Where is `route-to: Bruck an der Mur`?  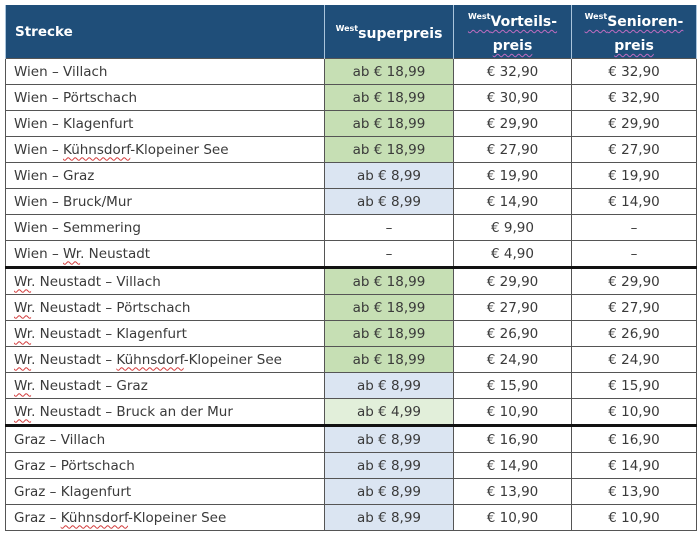
route-to: Bruck an der Mur is located at coordinates (174, 411).